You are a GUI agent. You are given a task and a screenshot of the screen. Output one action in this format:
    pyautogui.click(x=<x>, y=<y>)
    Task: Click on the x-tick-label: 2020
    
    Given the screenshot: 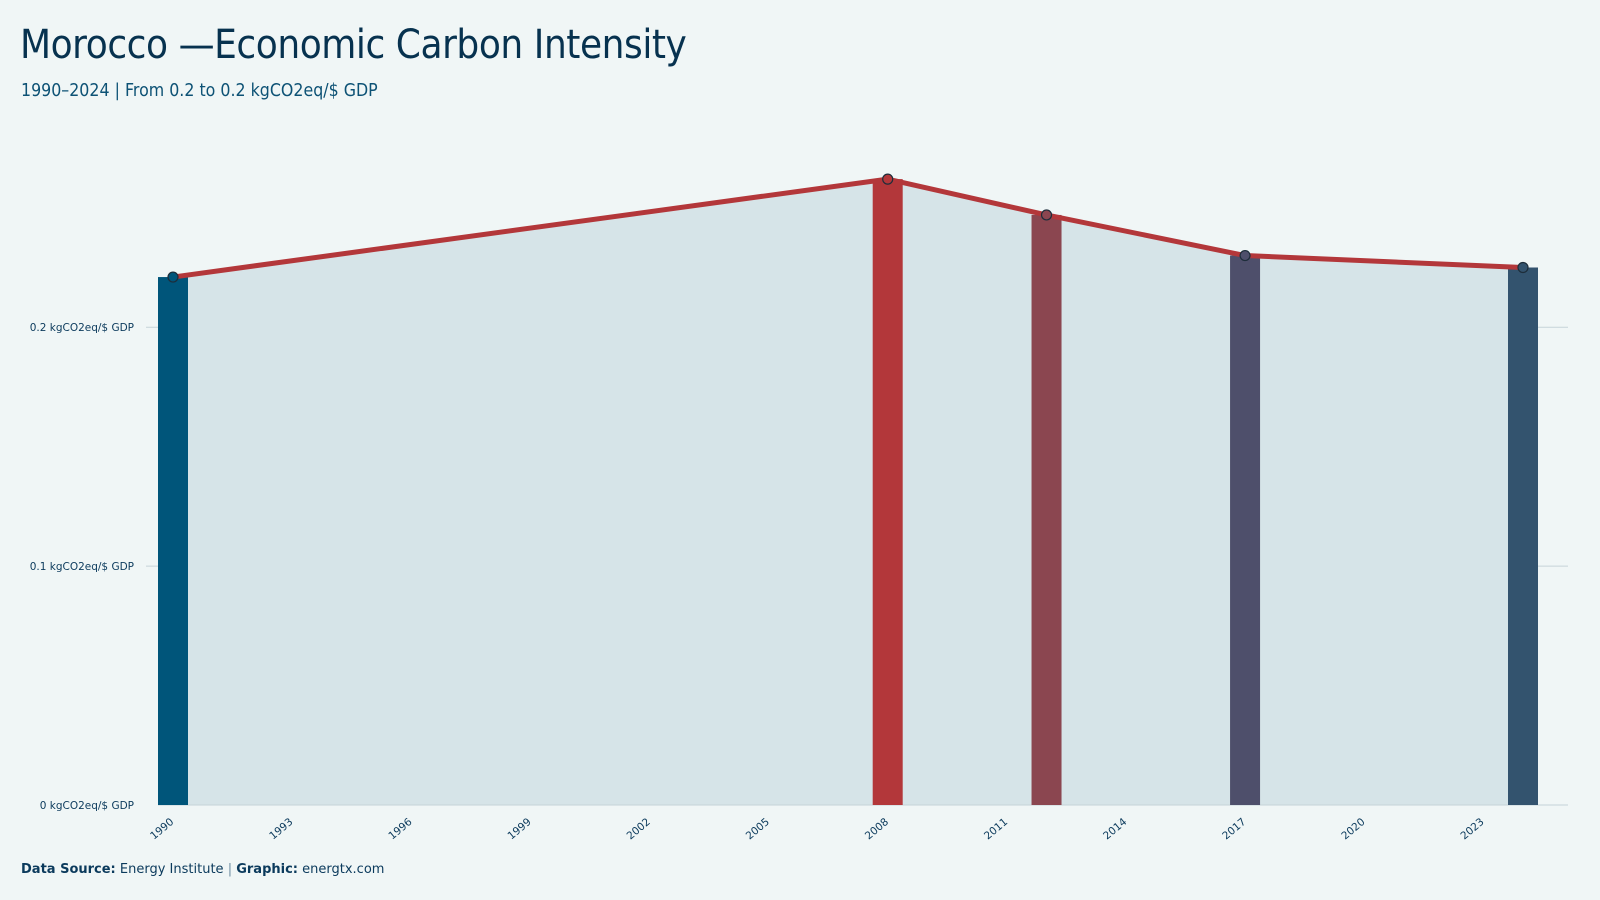 What is the action you would take?
    pyautogui.click(x=1353, y=829)
    